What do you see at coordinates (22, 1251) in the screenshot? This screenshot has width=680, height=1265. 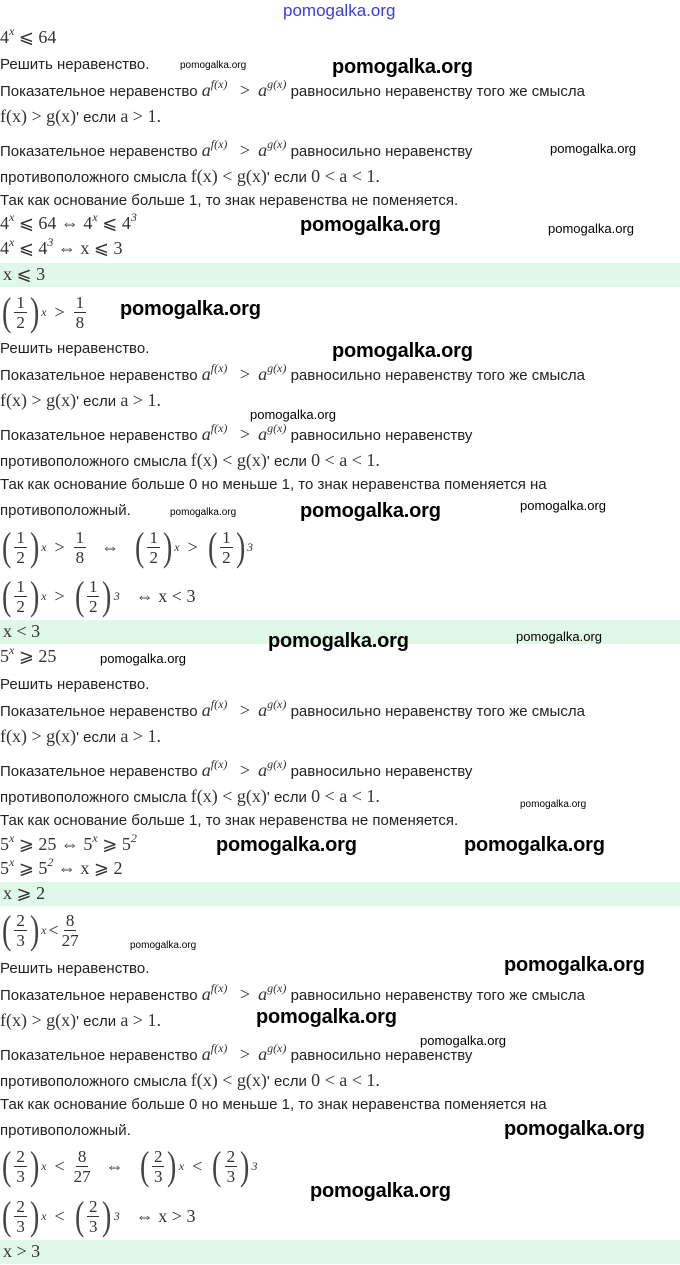 I see `answer: x > 3` at bounding box center [22, 1251].